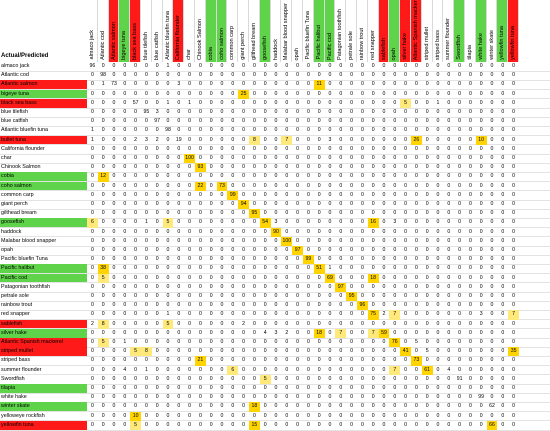 Image resolution: width=550 pixels, height=431 pixels. I want to click on col-header: rainbow trout, so click(362, 31).